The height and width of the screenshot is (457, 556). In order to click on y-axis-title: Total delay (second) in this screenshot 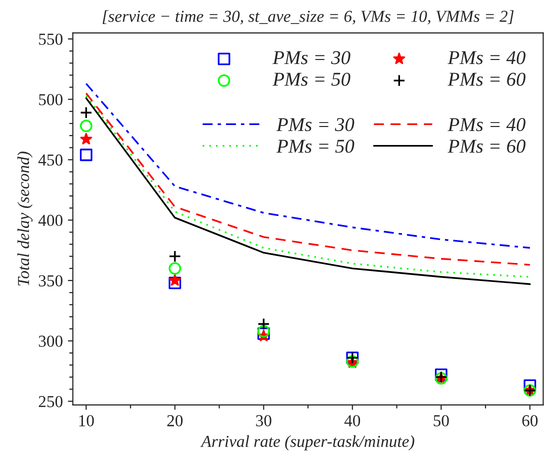, I will do `click(25, 219)`.